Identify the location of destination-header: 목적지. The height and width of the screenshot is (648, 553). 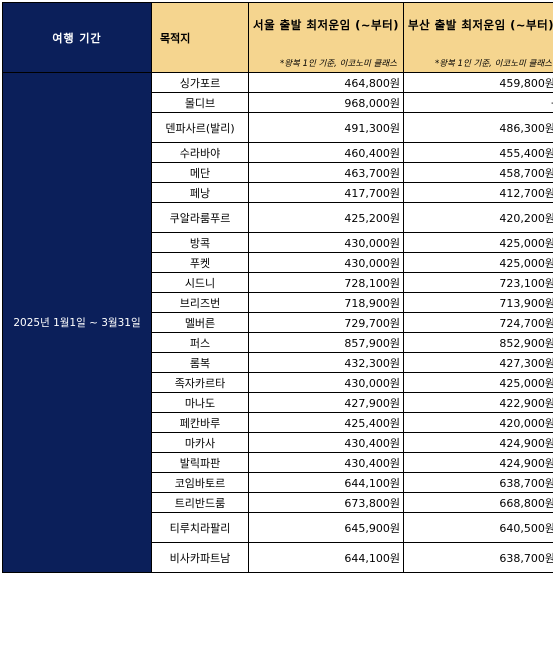
(200, 38).